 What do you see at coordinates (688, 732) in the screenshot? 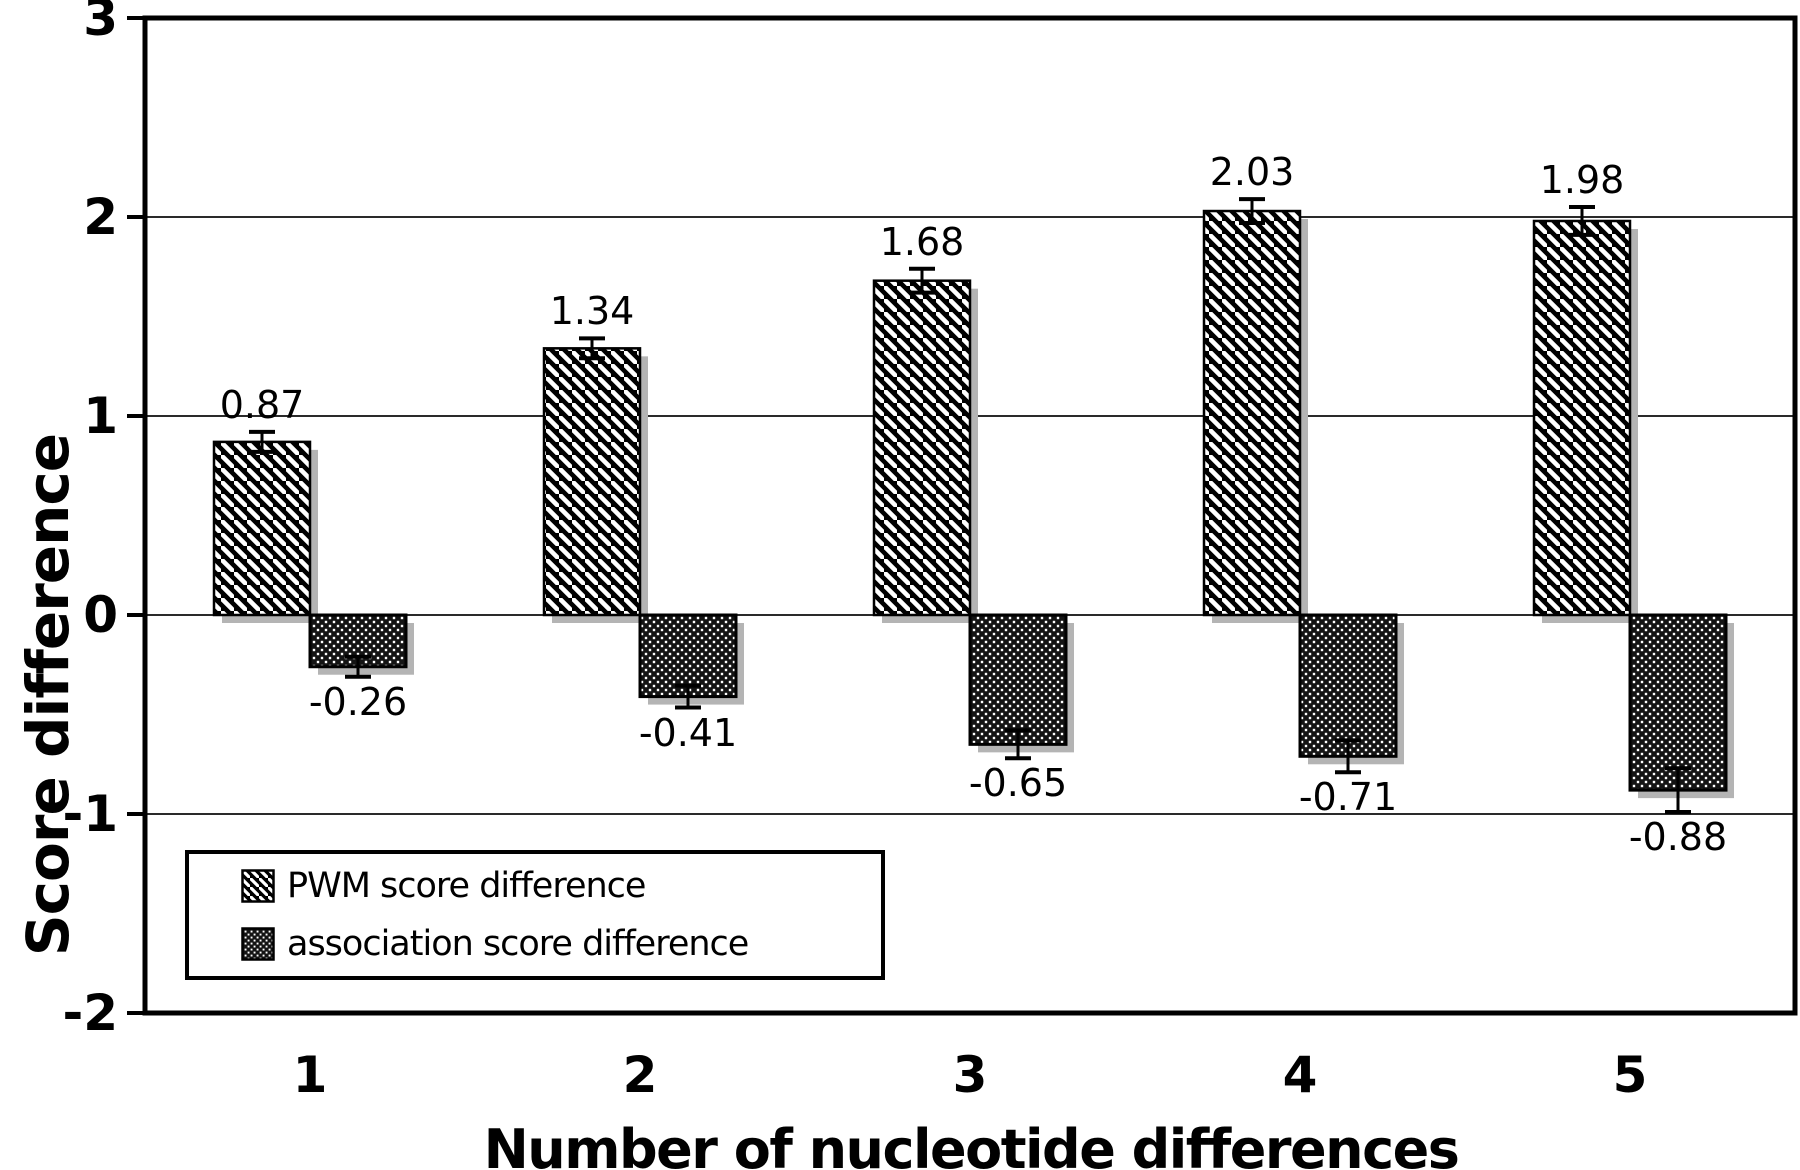
I see `bar-value-label: -0.41` at bounding box center [688, 732].